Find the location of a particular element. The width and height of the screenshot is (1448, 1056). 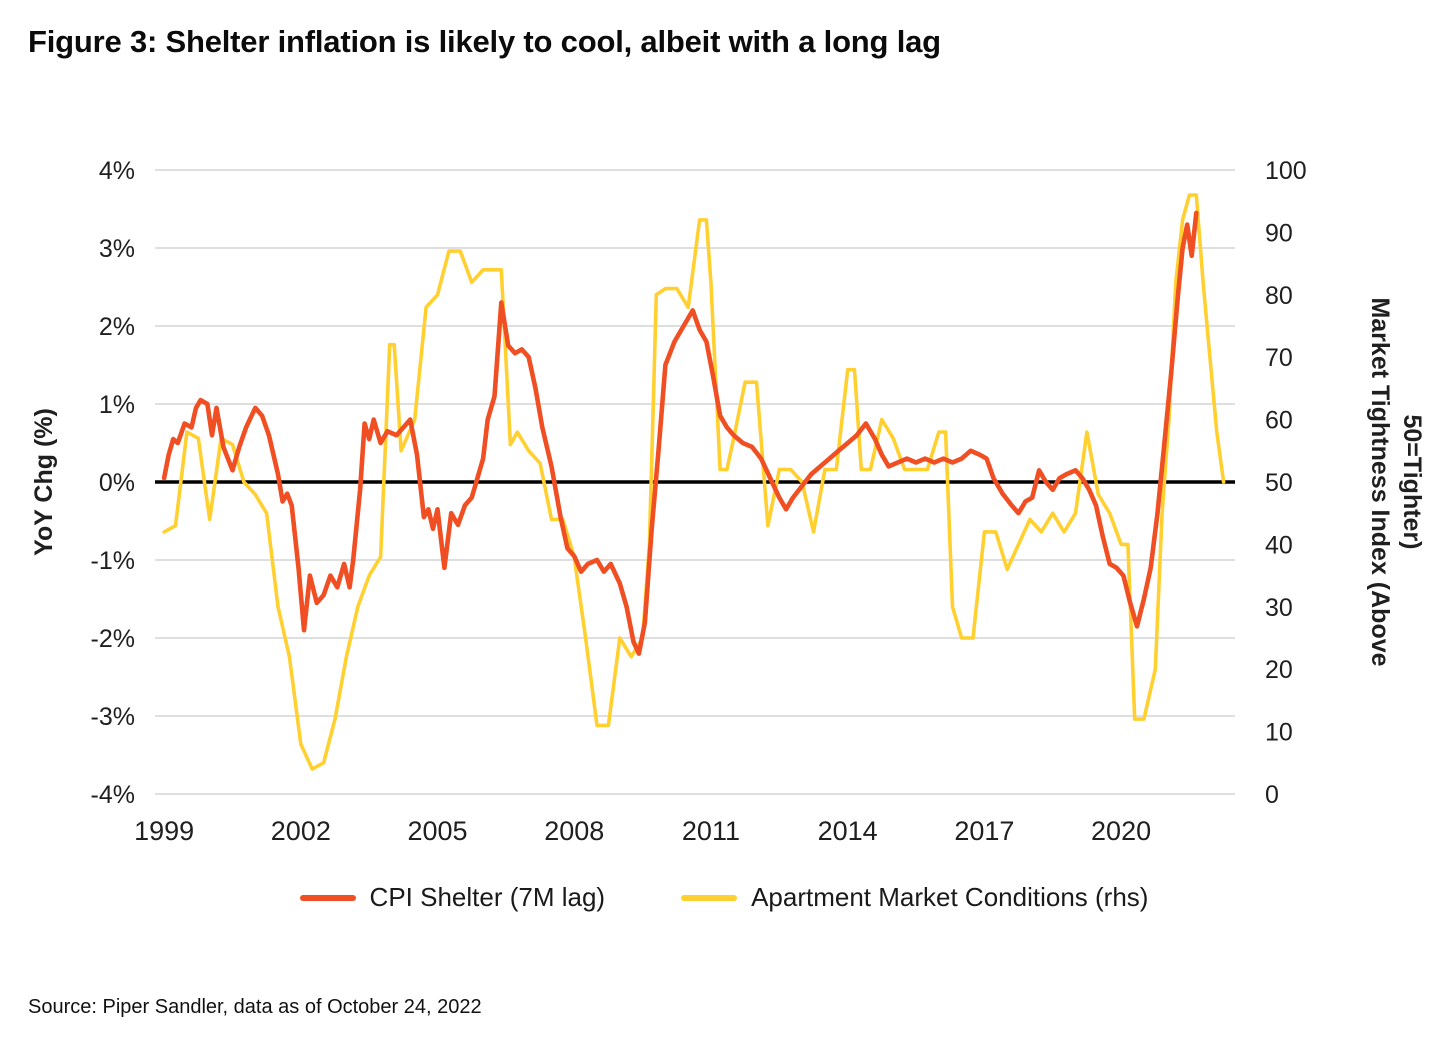

svg-text: -1% is located at coordinates (113, 561).